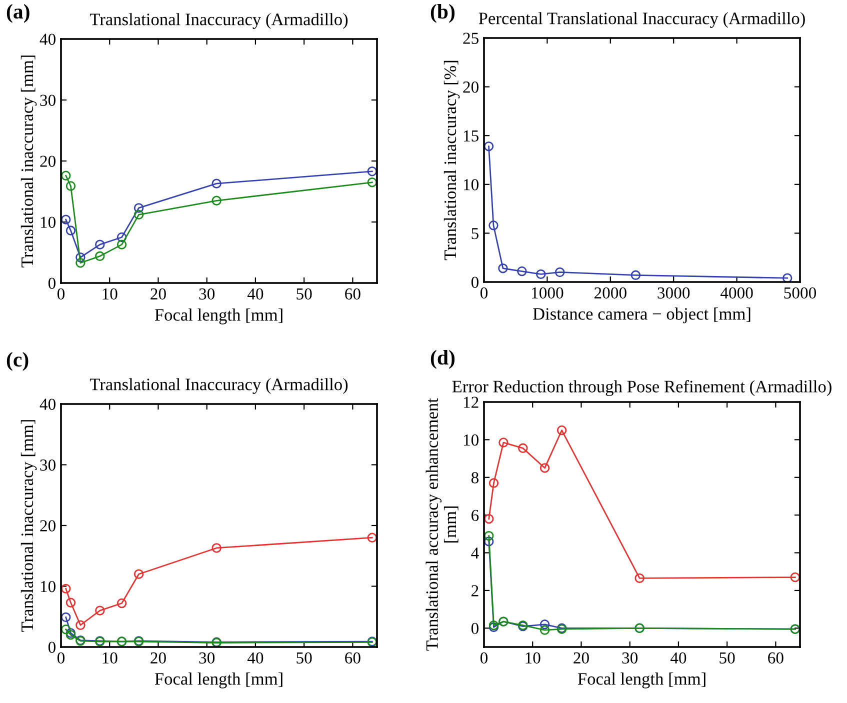  I want to click on y-tick-label: 5, so click(475, 234).